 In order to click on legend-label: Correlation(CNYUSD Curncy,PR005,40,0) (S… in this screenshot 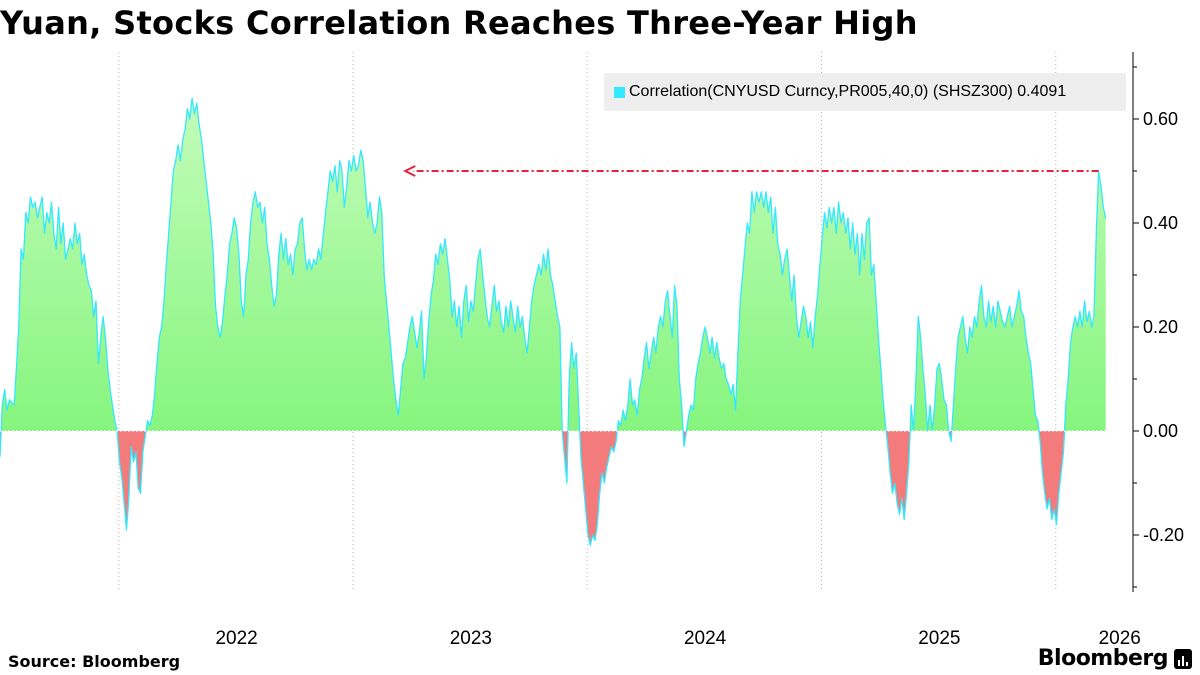, I will do `click(848, 91)`.